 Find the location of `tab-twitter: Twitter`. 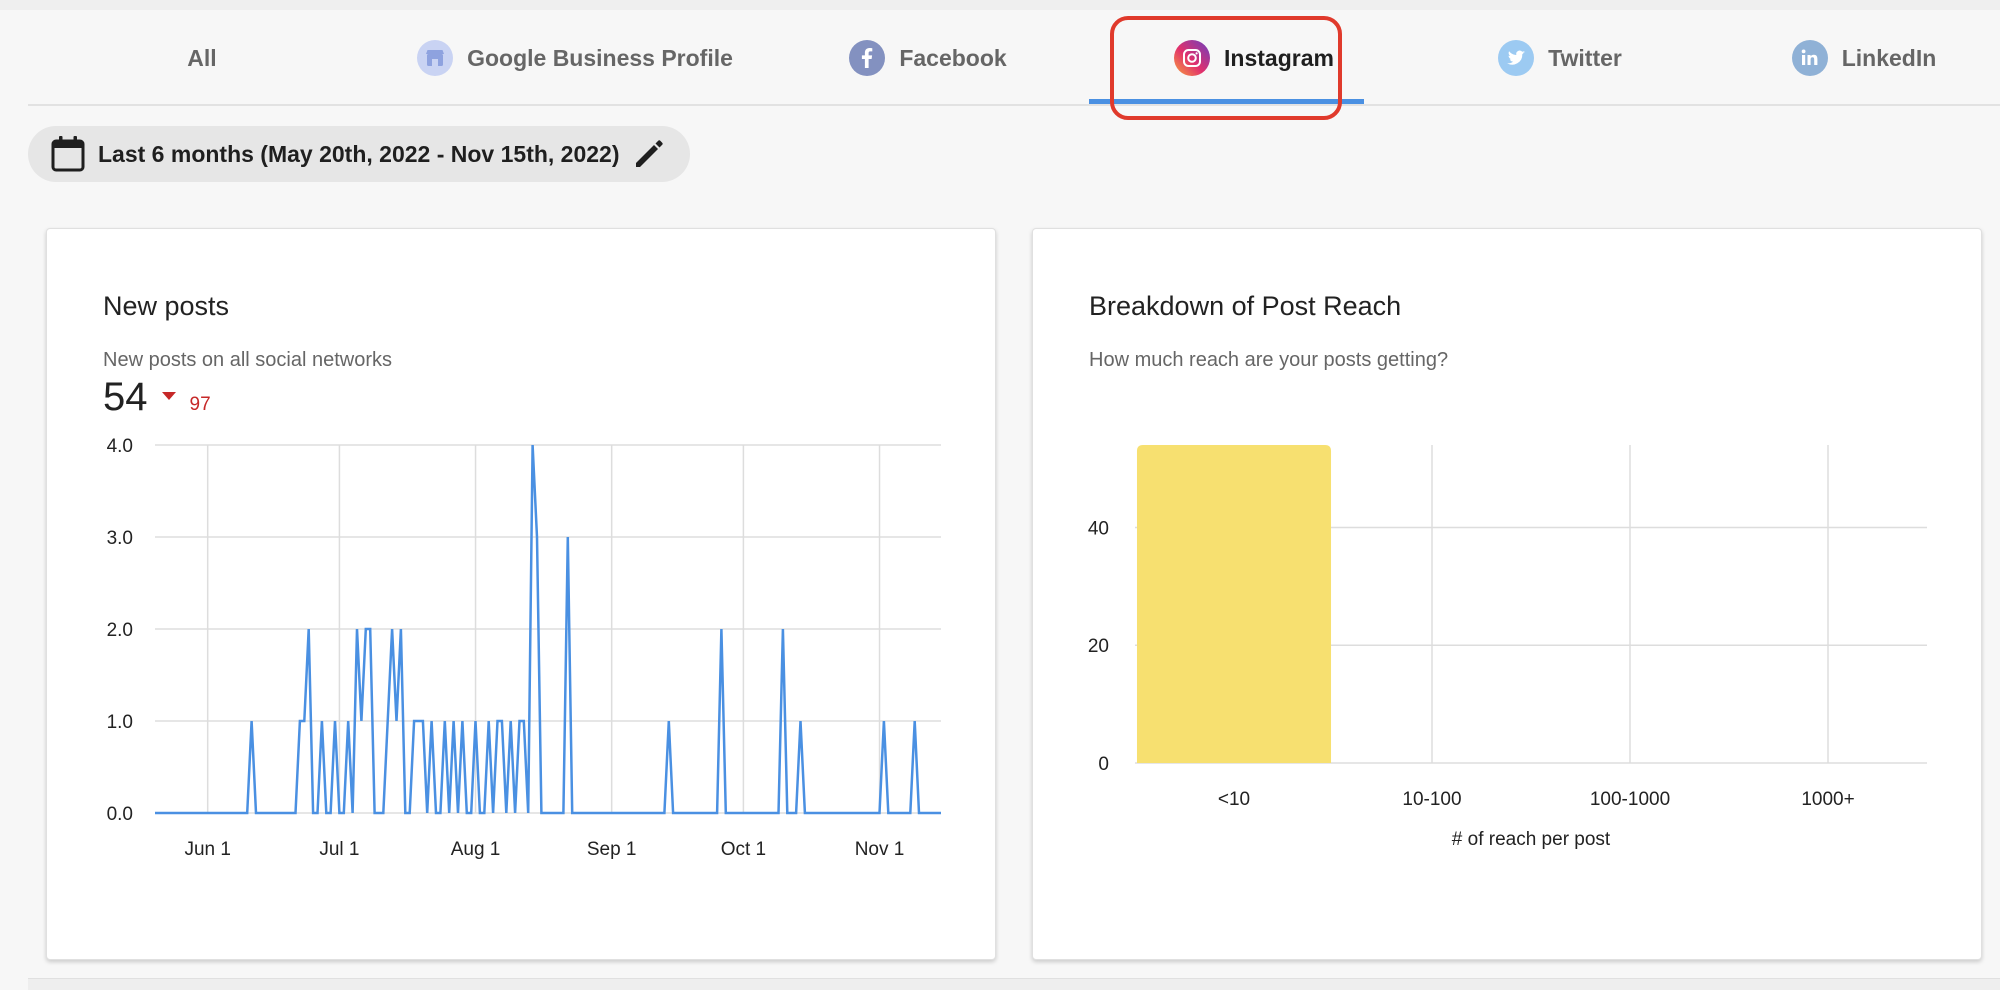

tab-twitter: Twitter is located at coordinates (1560, 58).